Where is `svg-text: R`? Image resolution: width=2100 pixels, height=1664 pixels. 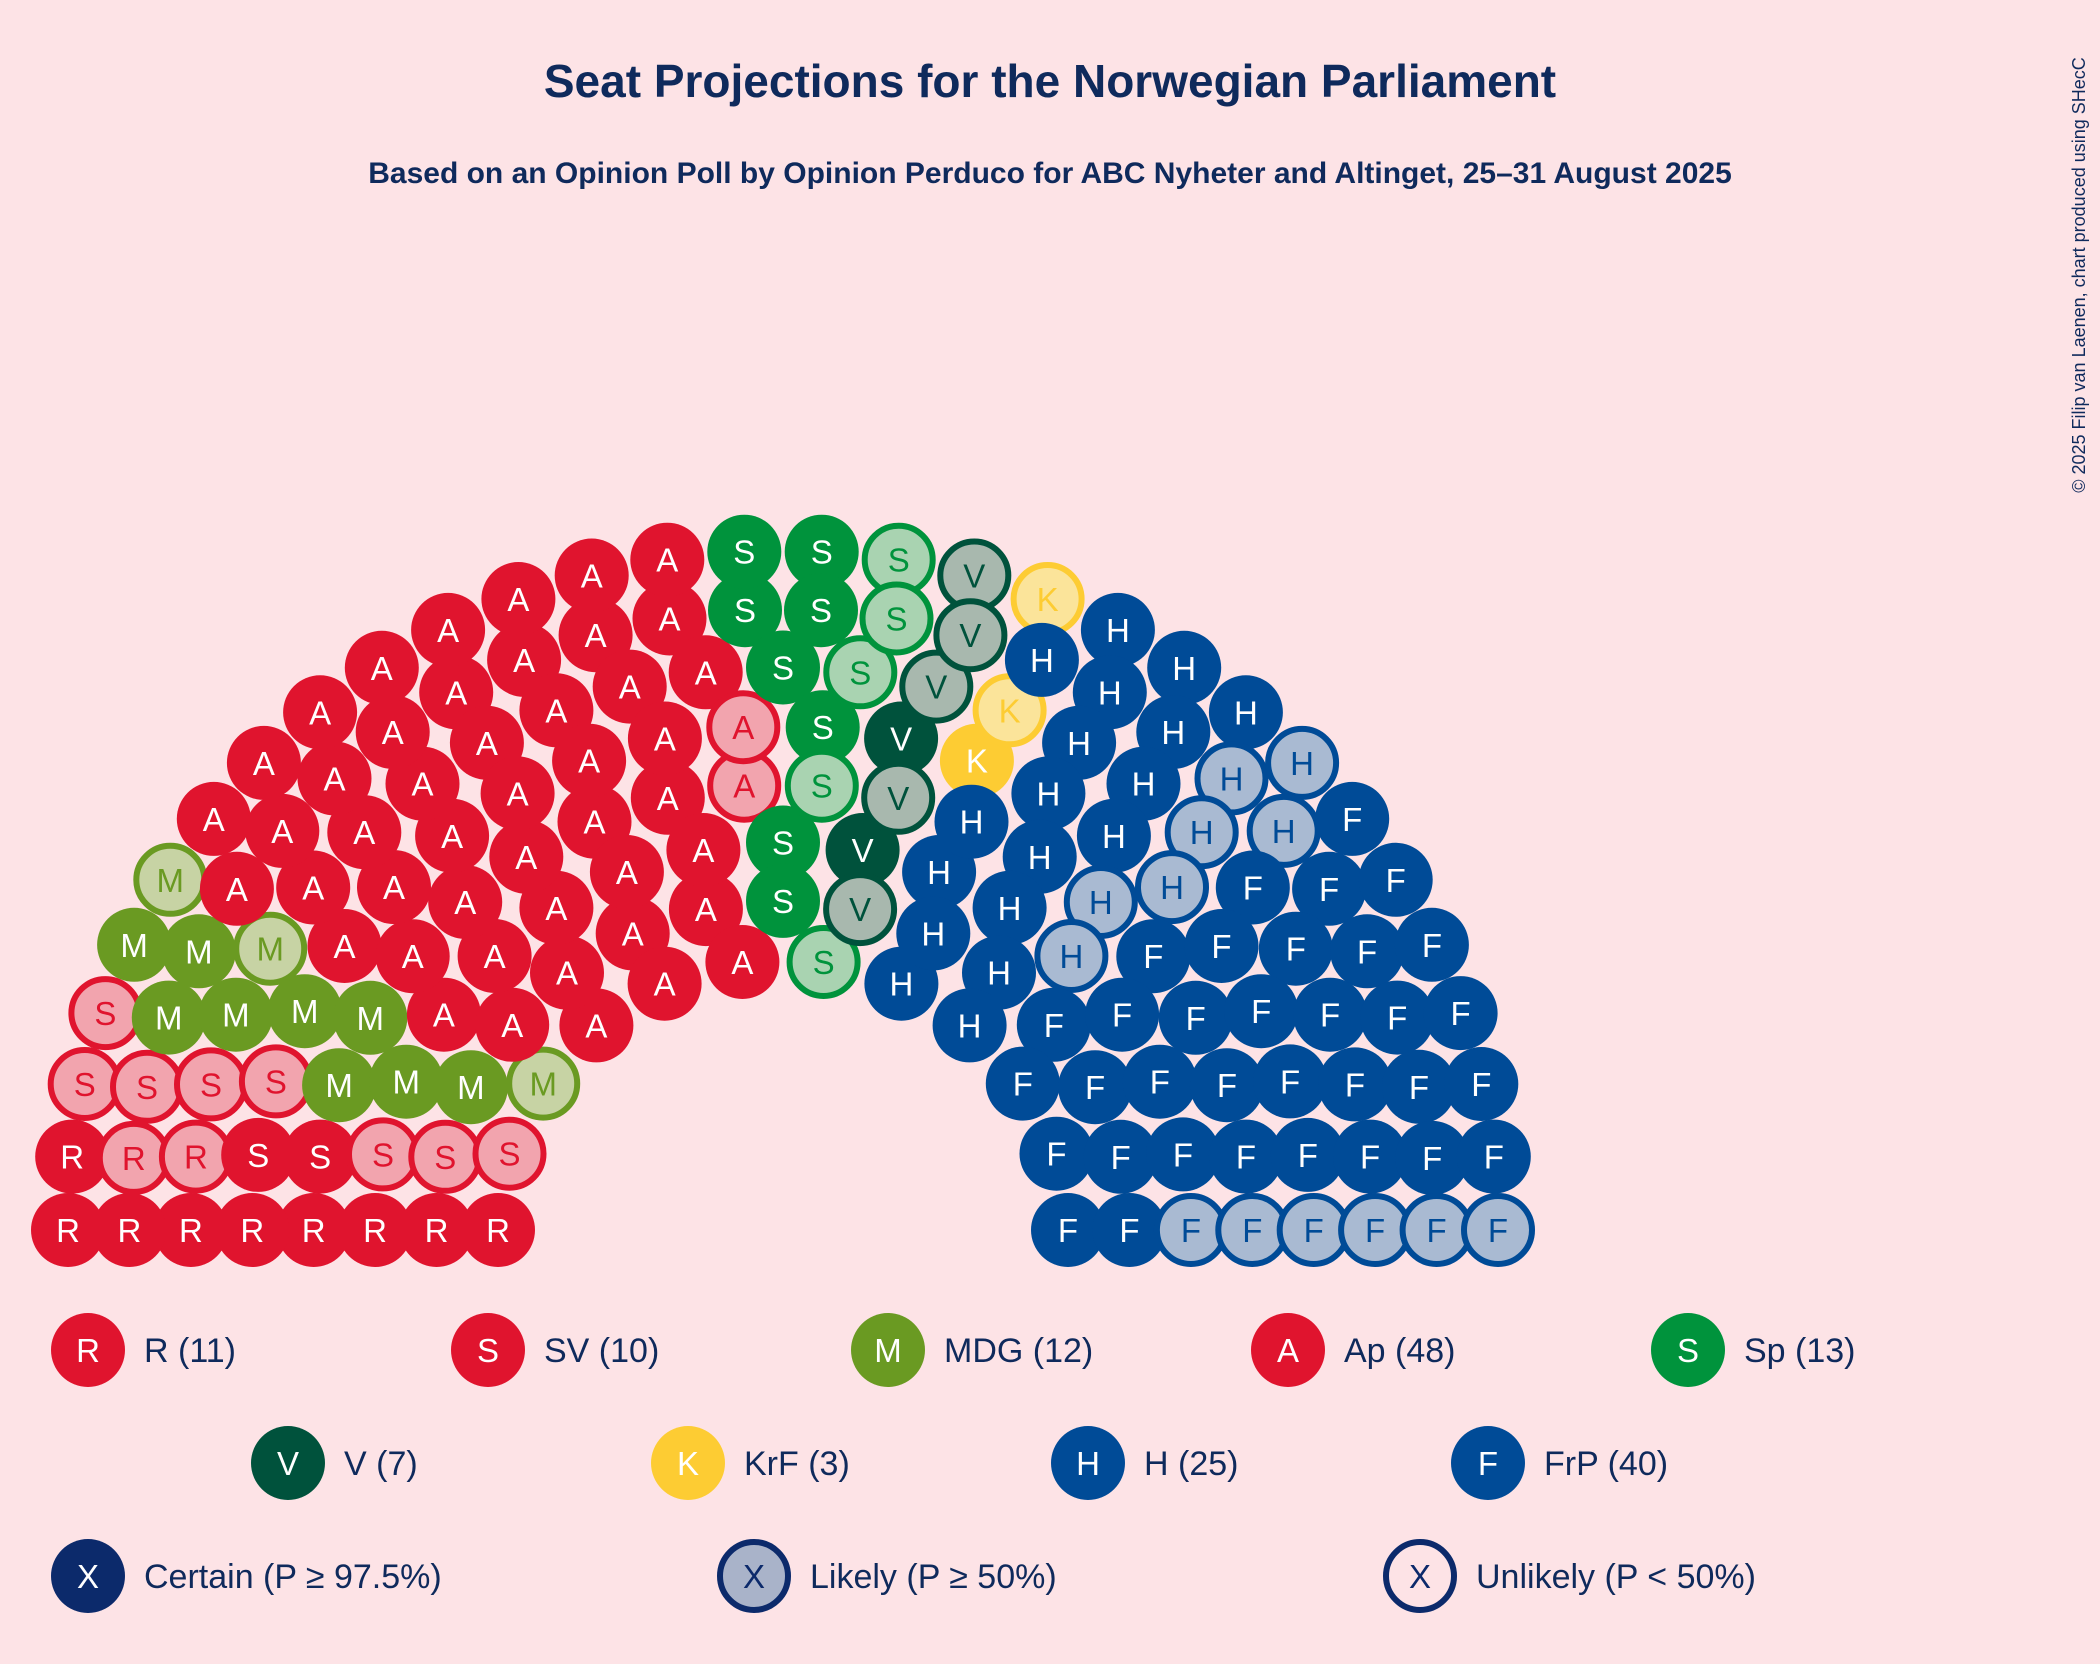
svg-text: R is located at coordinates (88, 1350).